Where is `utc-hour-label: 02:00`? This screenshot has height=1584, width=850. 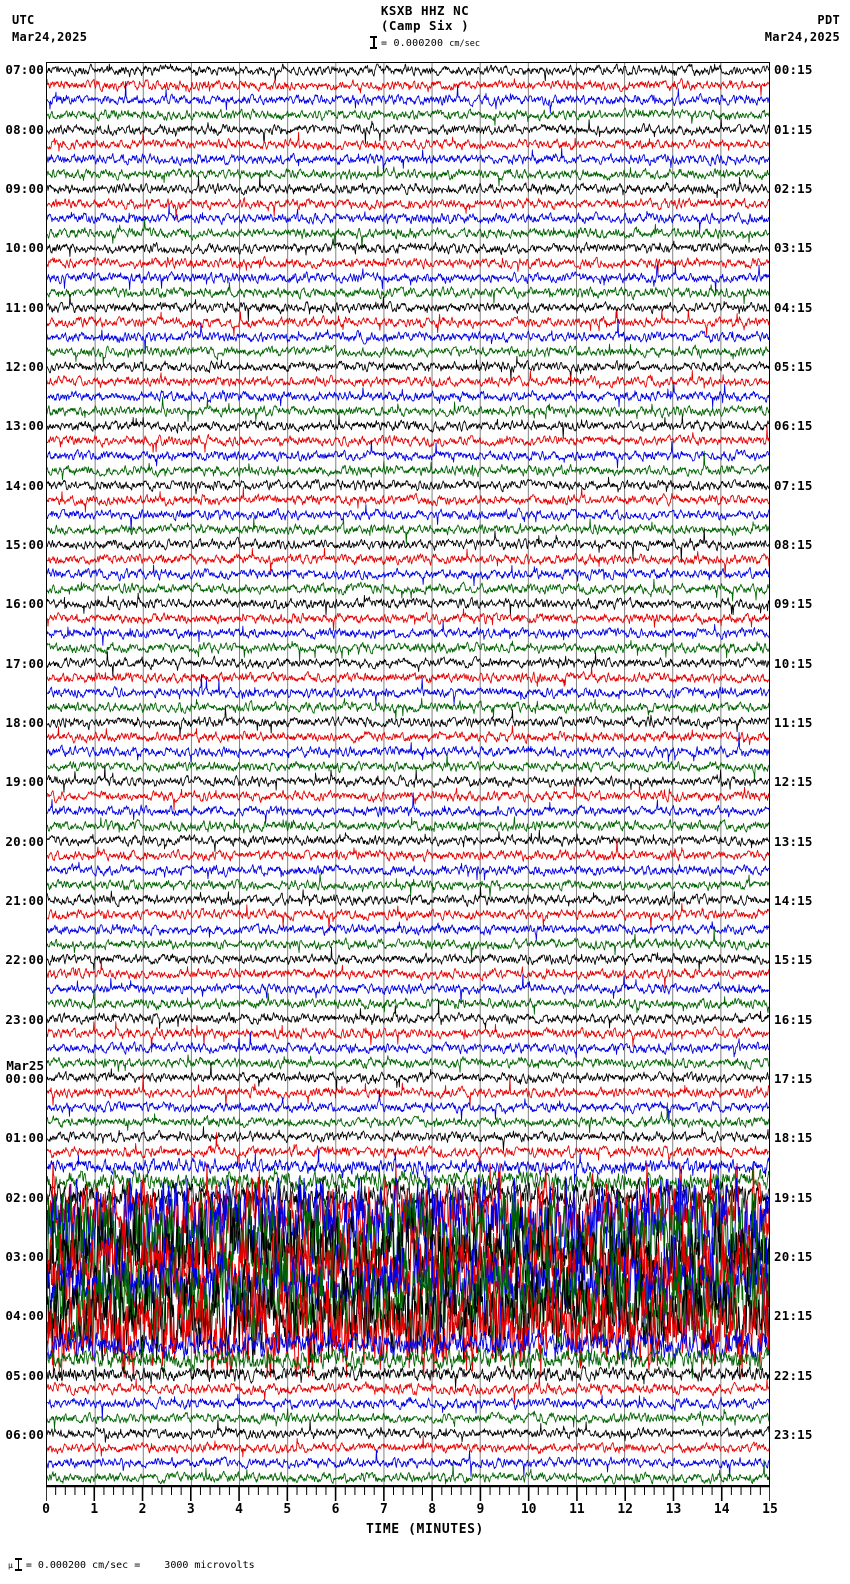 utc-hour-label: 02:00 is located at coordinates (24, 1197).